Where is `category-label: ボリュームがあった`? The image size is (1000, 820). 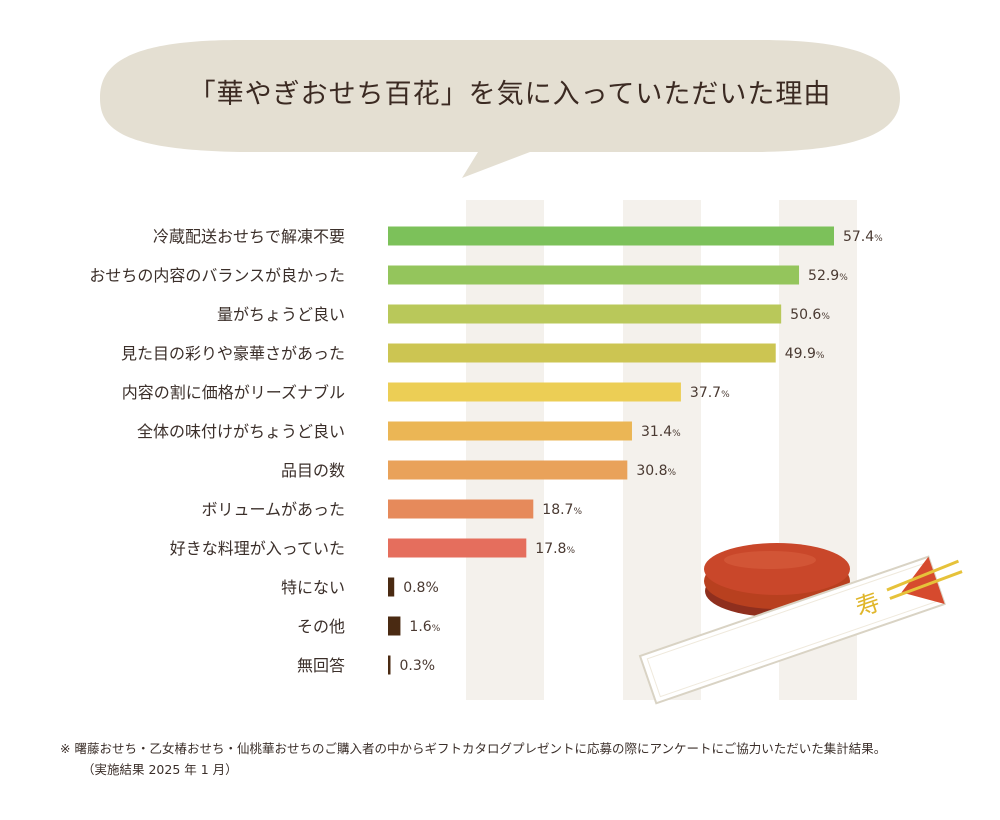 category-label: ボリュームがあった is located at coordinates (273, 509).